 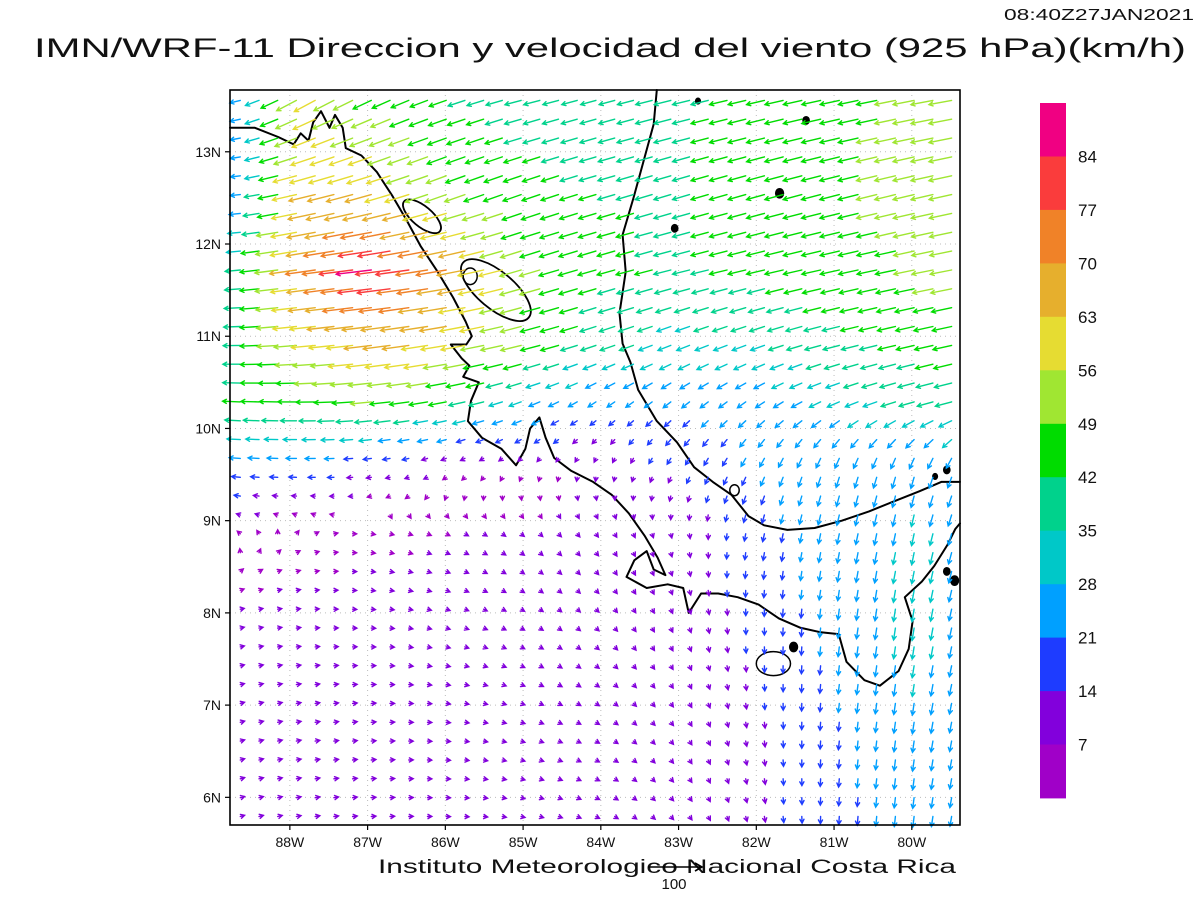 I want to click on colorbar-tick-label: 63, so click(x=1087, y=317).